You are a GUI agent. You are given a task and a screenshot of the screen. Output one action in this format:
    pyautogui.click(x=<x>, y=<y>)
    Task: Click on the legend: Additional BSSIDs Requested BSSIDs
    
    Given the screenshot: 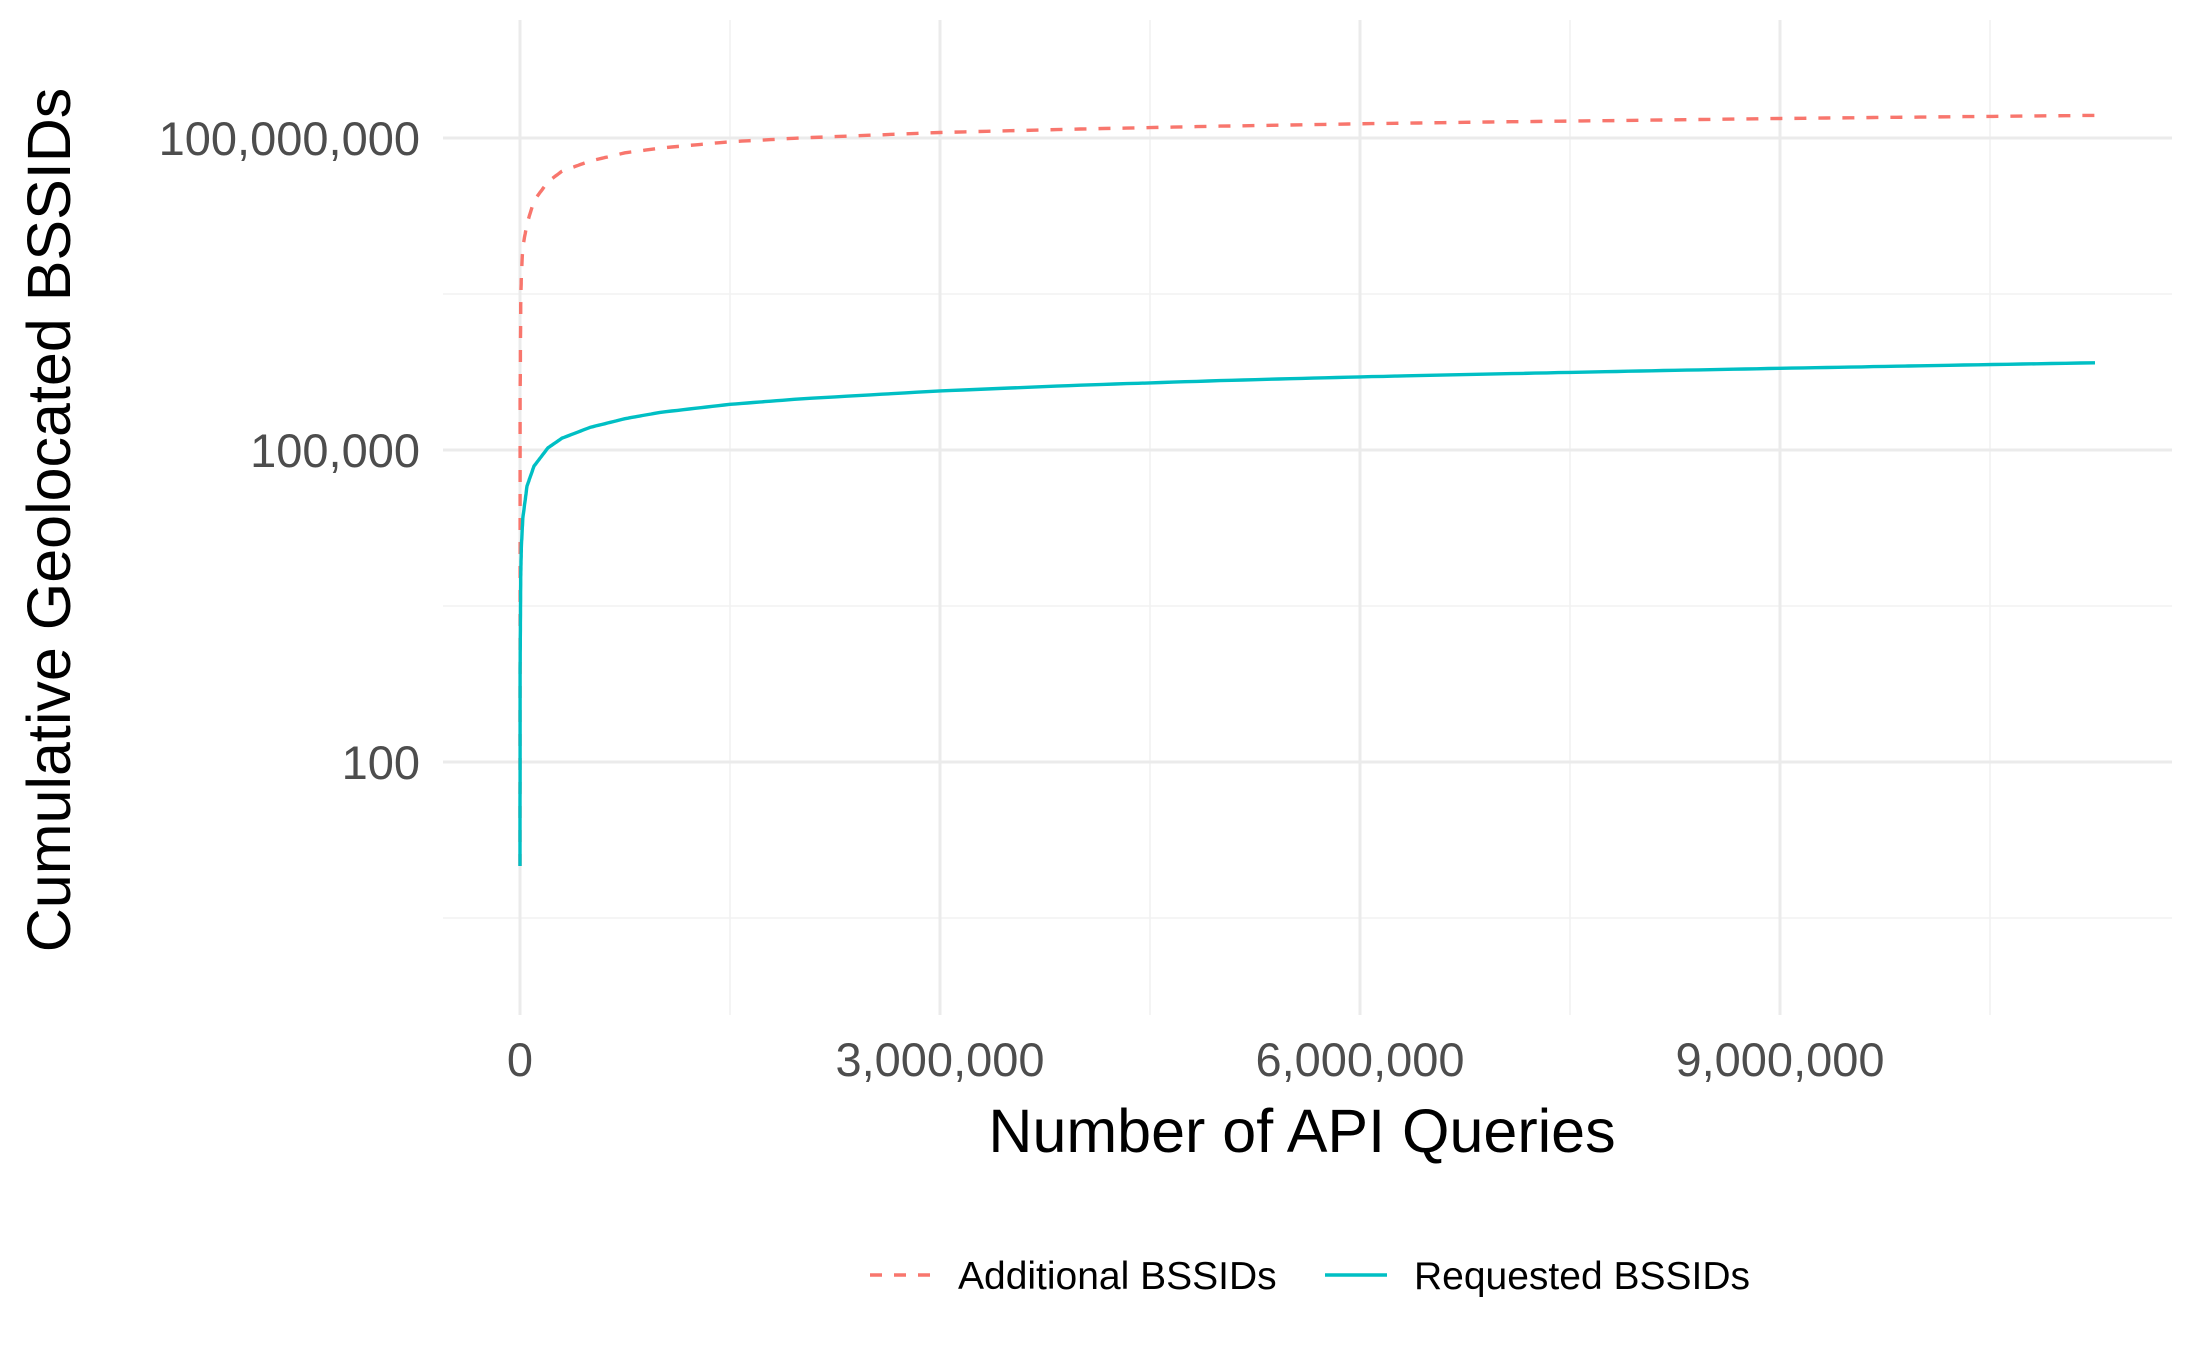 What is the action you would take?
    pyautogui.click(x=1310, y=1276)
    